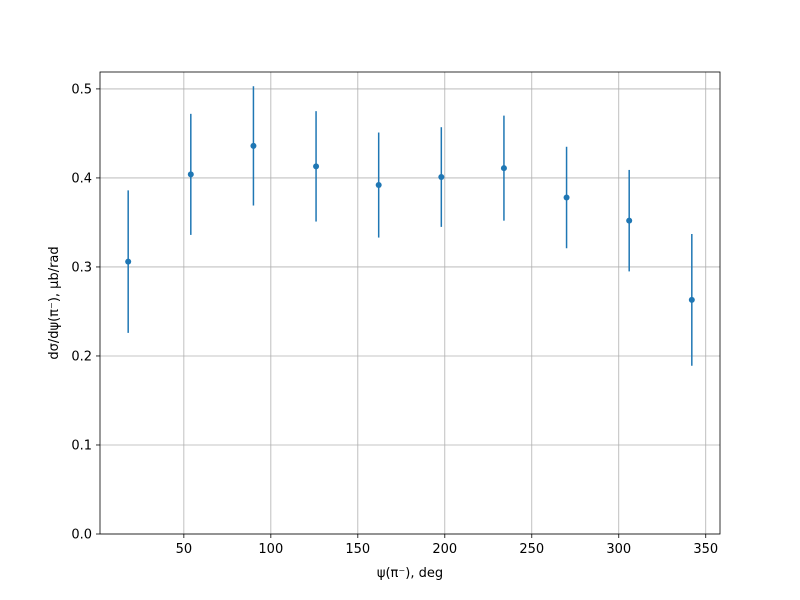 The width and height of the screenshot is (800, 600). What do you see at coordinates (81, 535) in the screenshot?
I see `y-tick-label: 0.0` at bounding box center [81, 535].